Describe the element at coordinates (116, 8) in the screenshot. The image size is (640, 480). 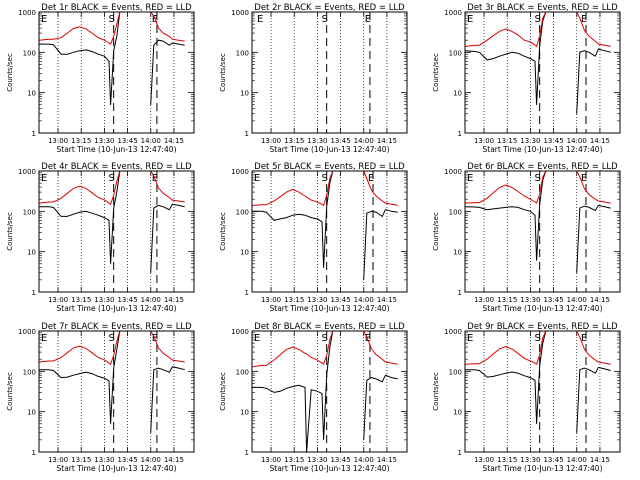
I see `panel-title: Det 1r BLACK = Events, RED = LLD` at that location.